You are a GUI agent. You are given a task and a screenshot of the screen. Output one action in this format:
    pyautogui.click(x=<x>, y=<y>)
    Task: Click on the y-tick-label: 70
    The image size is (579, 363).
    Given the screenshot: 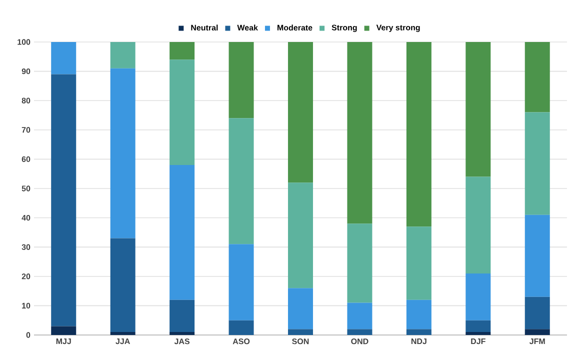 What is the action you would take?
    pyautogui.click(x=26, y=130)
    